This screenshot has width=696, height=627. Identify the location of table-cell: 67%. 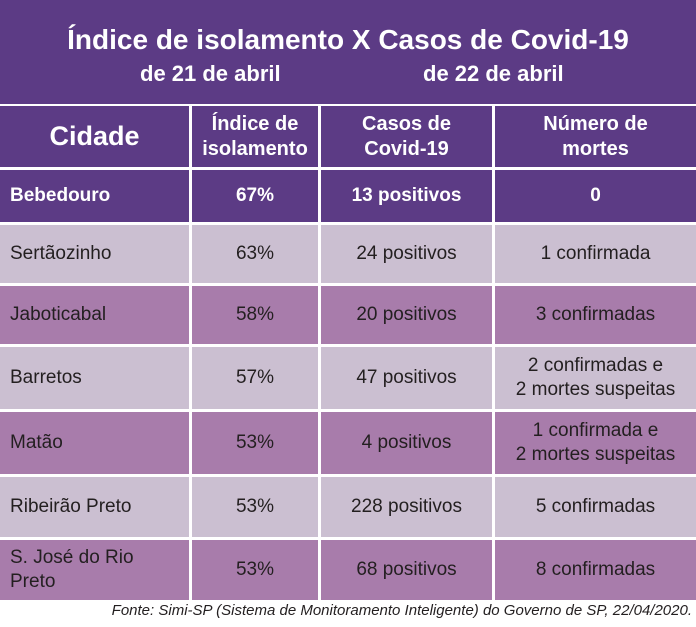
(255, 196).